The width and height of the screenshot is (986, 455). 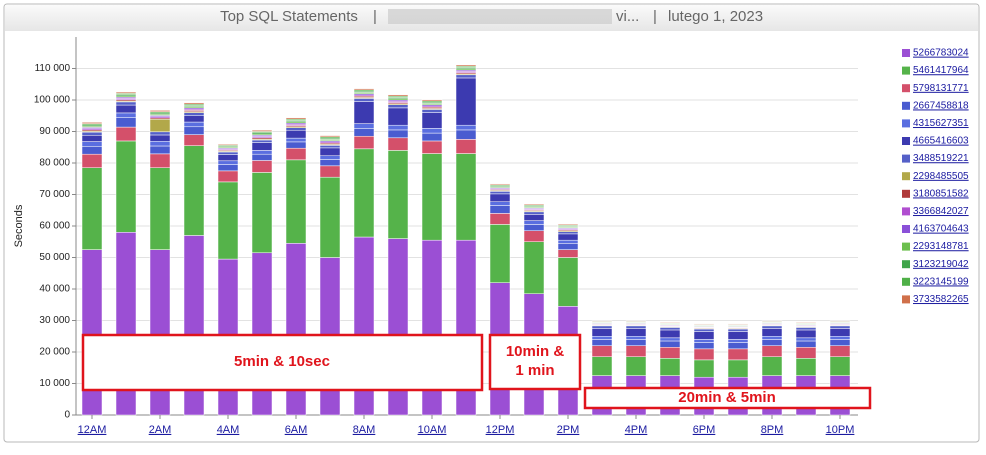 What do you see at coordinates (941, 299) in the screenshot?
I see `legend-label: 3733582265` at bounding box center [941, 299].